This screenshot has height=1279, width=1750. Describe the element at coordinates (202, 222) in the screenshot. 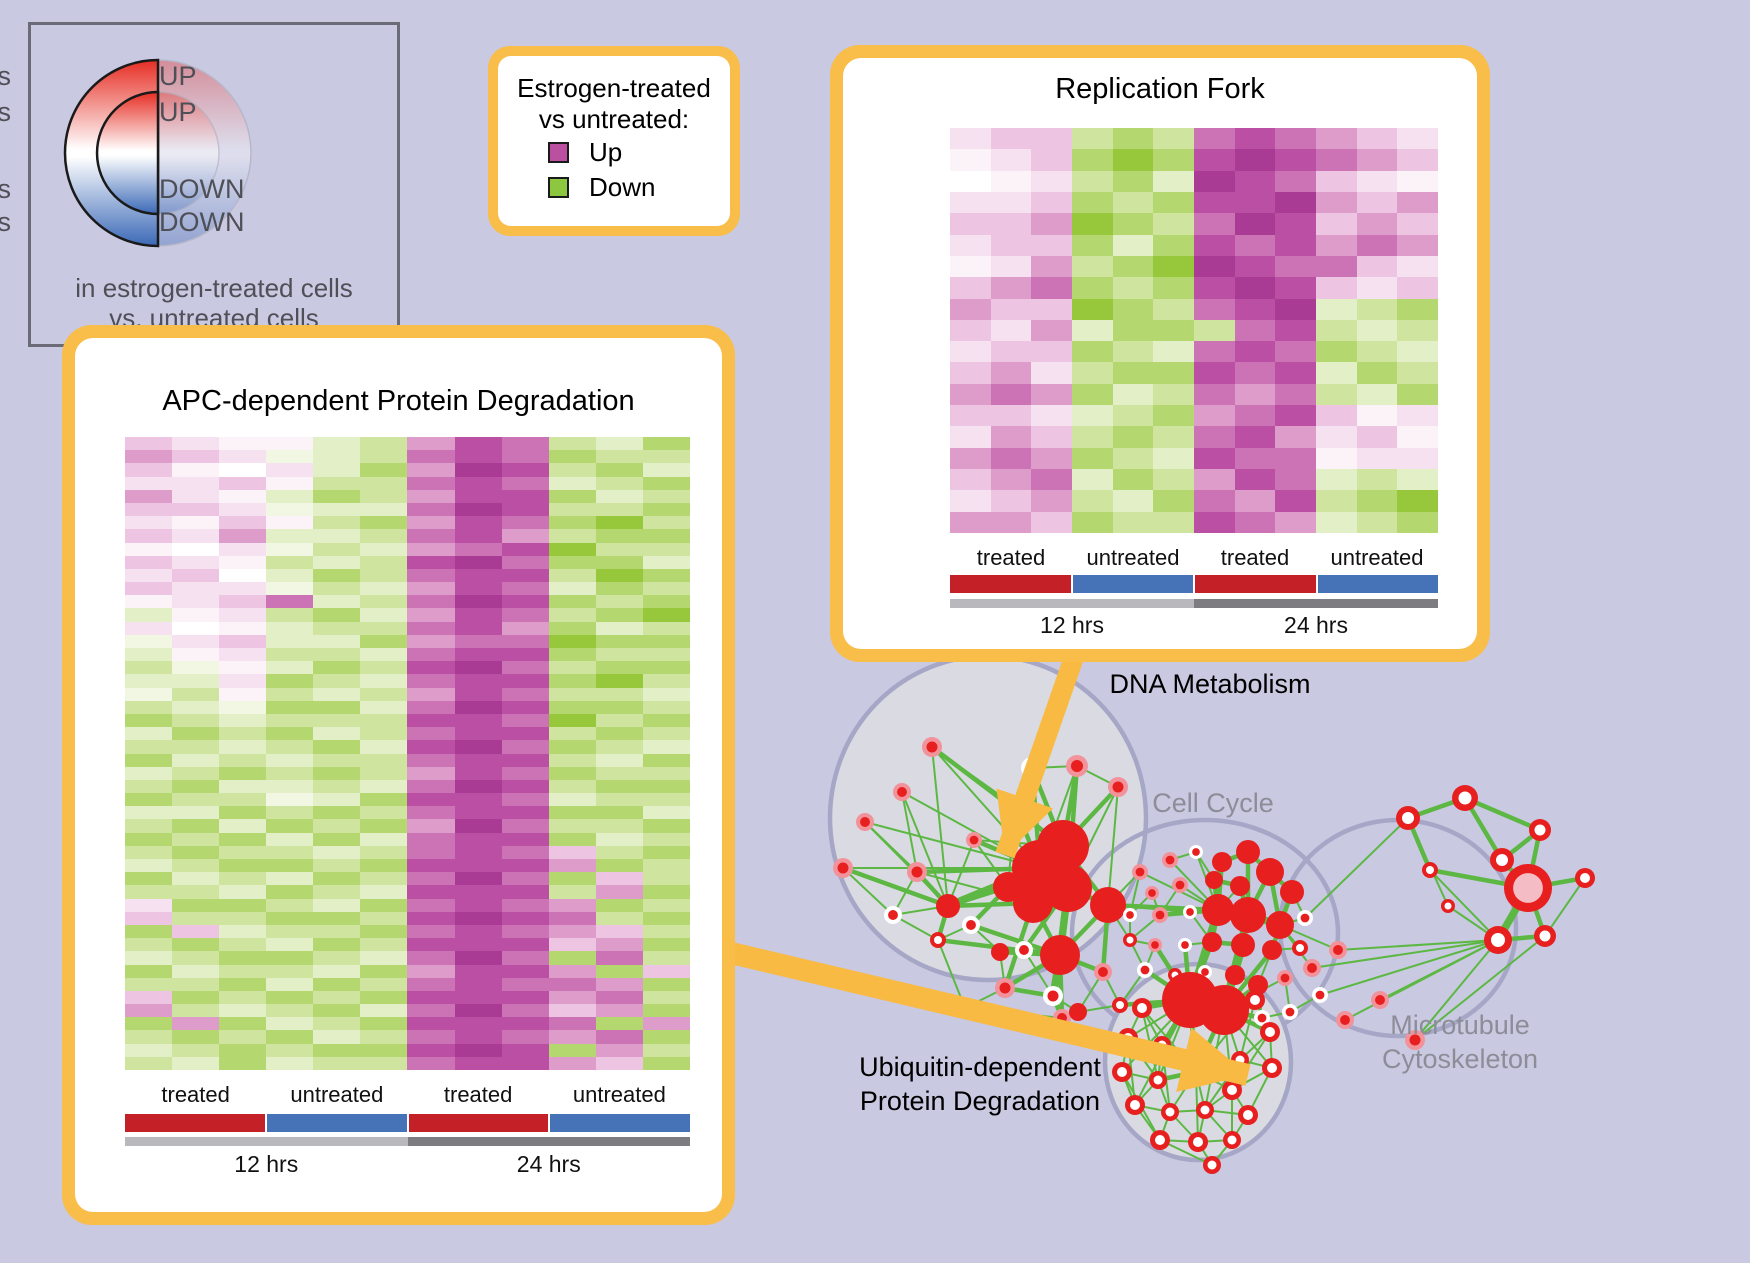

I see `down24-word: DOWN` at that location.